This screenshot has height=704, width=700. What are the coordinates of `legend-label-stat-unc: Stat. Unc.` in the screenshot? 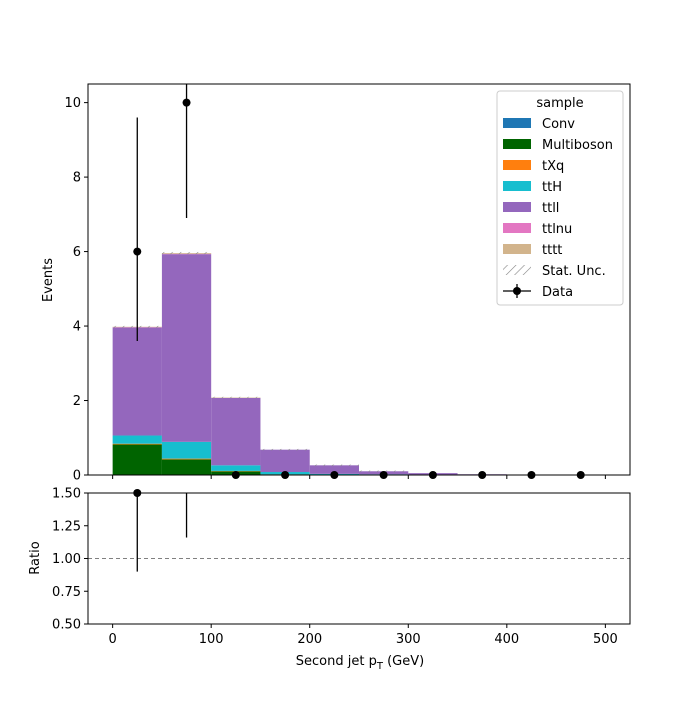 It's located at (574, 271).